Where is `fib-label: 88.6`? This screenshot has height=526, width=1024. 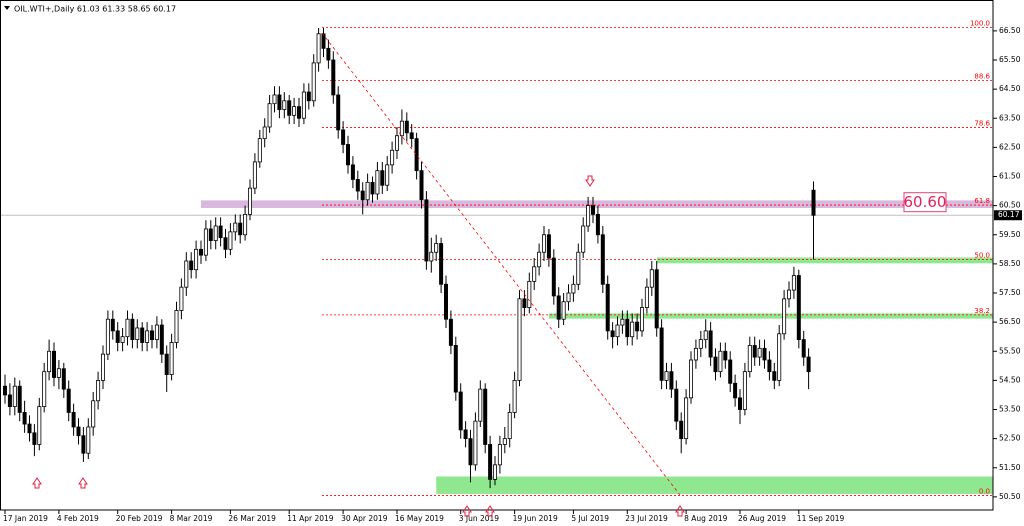
fib-label: 88.6 is located at coordinates (982, 76).